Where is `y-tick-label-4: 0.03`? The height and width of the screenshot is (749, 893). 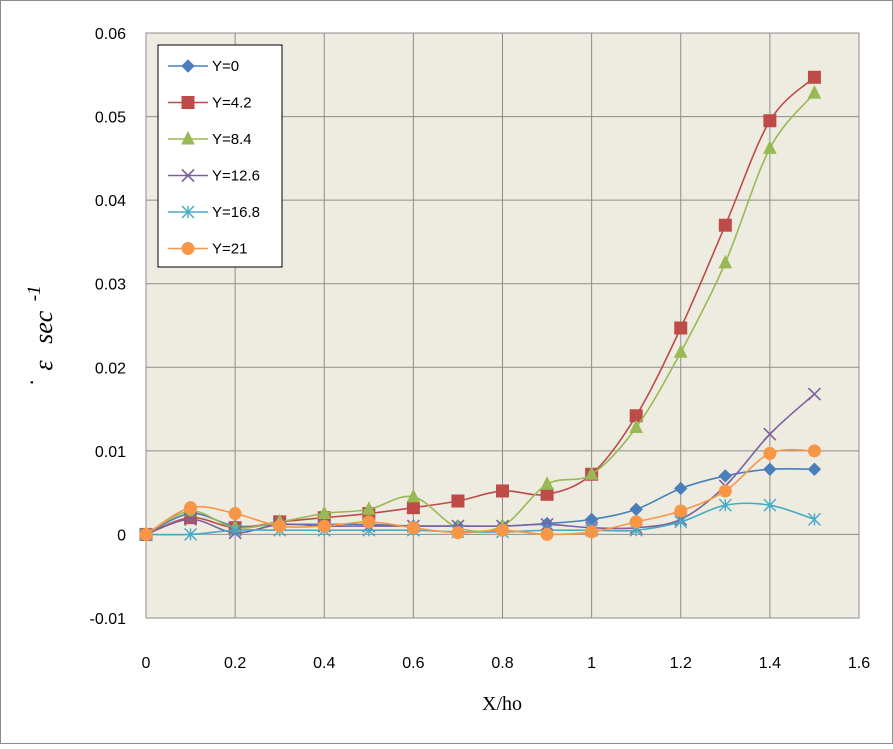 y-tick-label-4: 0.03 is located at coordinates (110, 285).